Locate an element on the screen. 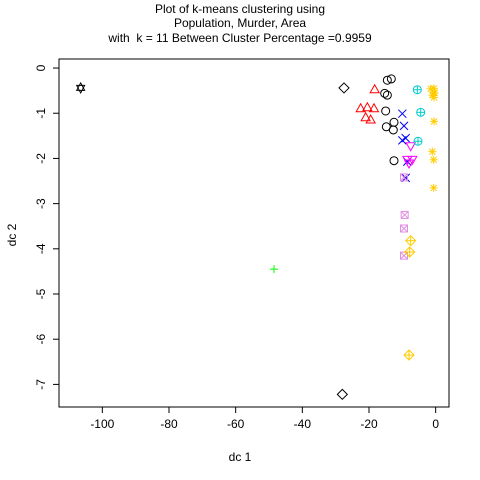 Image resolution: width=480 pixels, height=480 pixels. x-tick-label: 0 is located at coordinates (435, 424).